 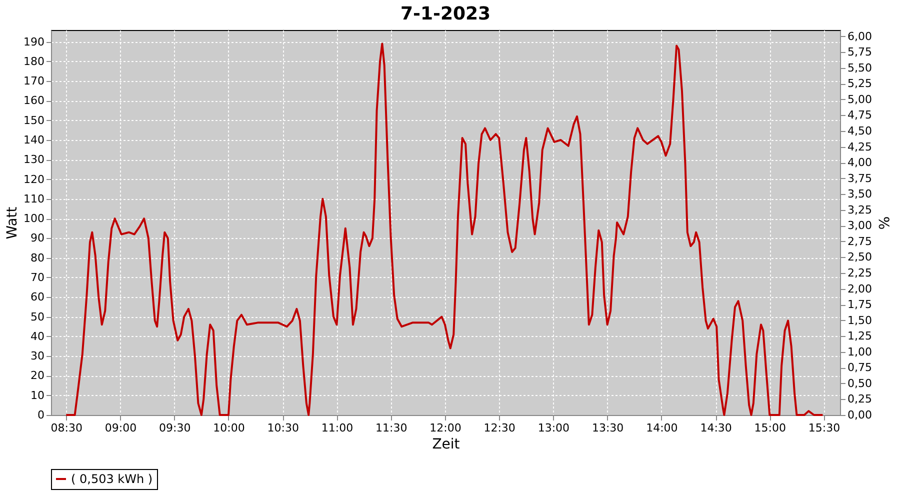 I want to click on y2-tick-label: 5,50, so click(x=860, y=67).